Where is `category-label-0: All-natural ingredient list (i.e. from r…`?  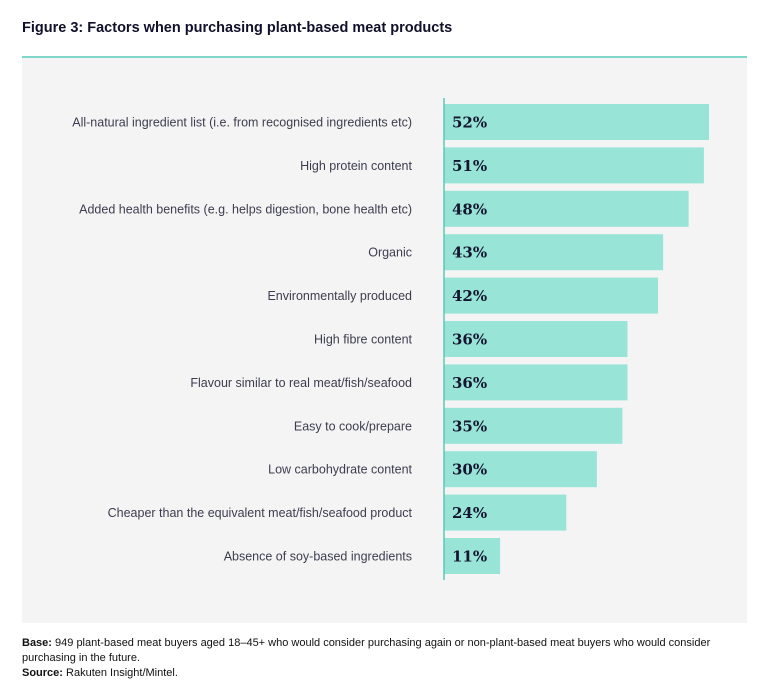
category-label-0: All-natural ingredient list (i.e. from r… is located at coordinates (242, 123).